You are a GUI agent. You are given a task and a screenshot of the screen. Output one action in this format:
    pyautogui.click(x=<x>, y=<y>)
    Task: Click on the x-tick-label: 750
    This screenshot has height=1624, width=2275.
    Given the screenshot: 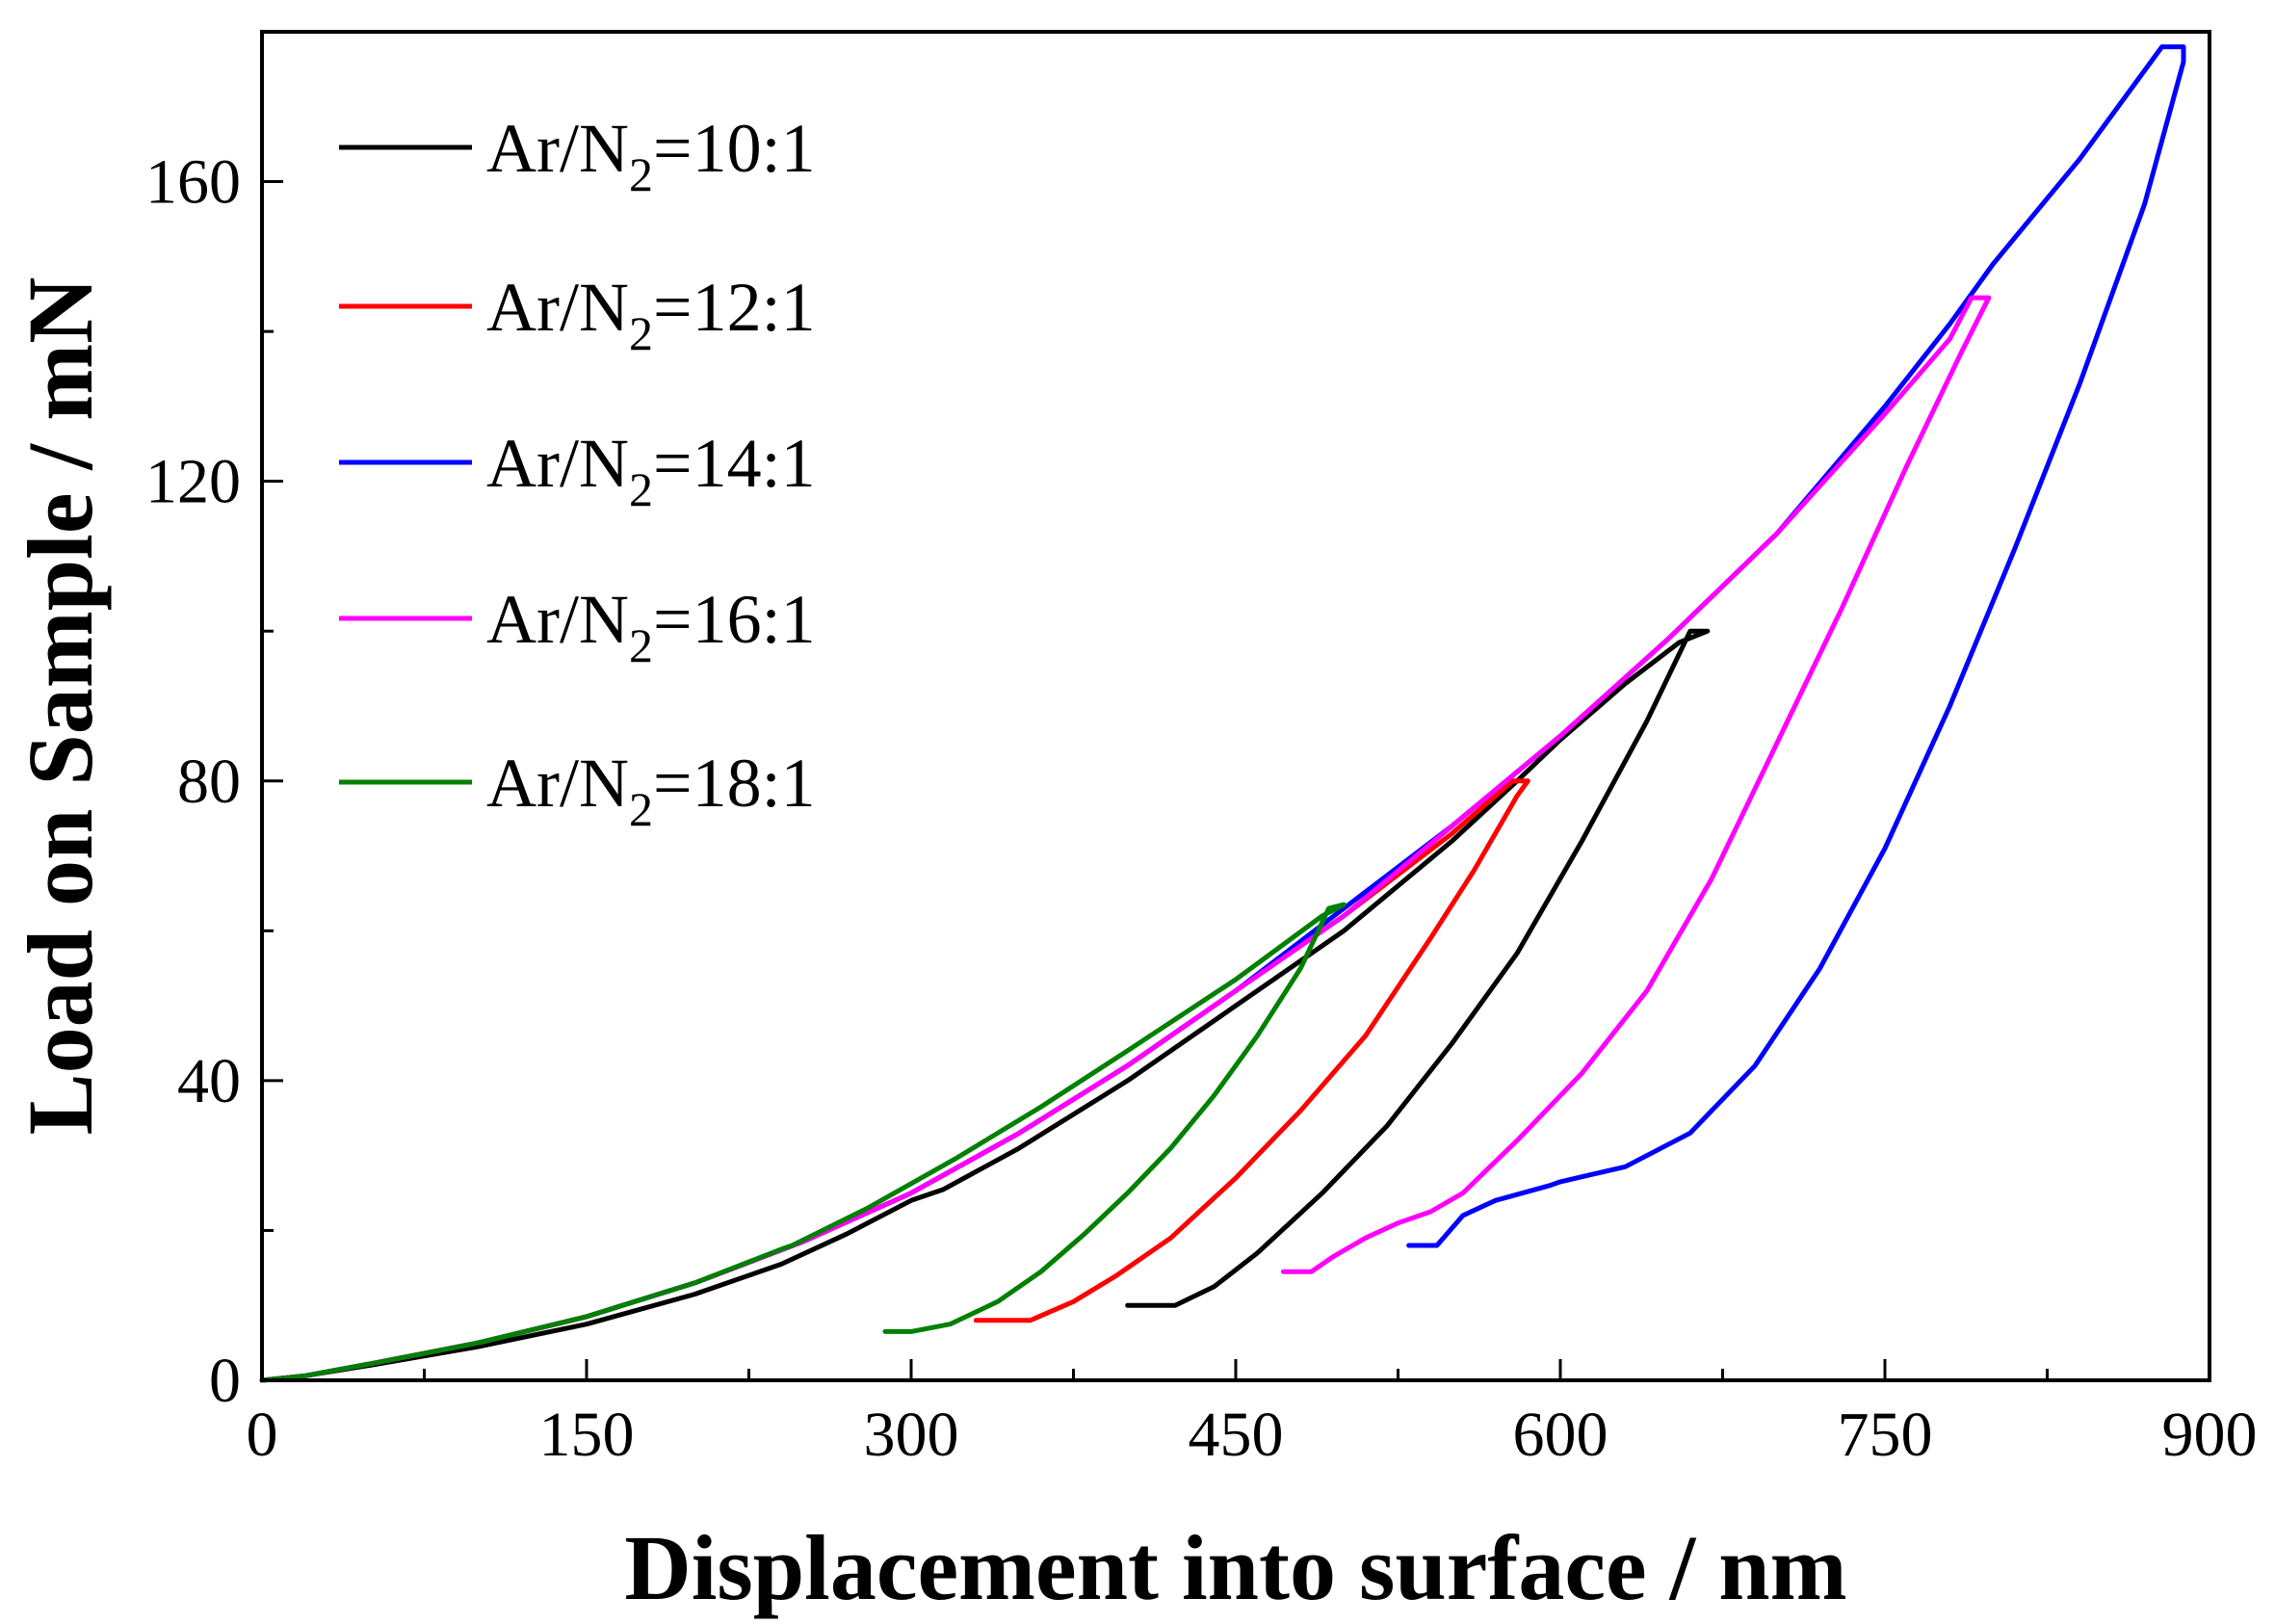 What is the action you would take?
    pyautogui.click(x=1885, y=1435)
    